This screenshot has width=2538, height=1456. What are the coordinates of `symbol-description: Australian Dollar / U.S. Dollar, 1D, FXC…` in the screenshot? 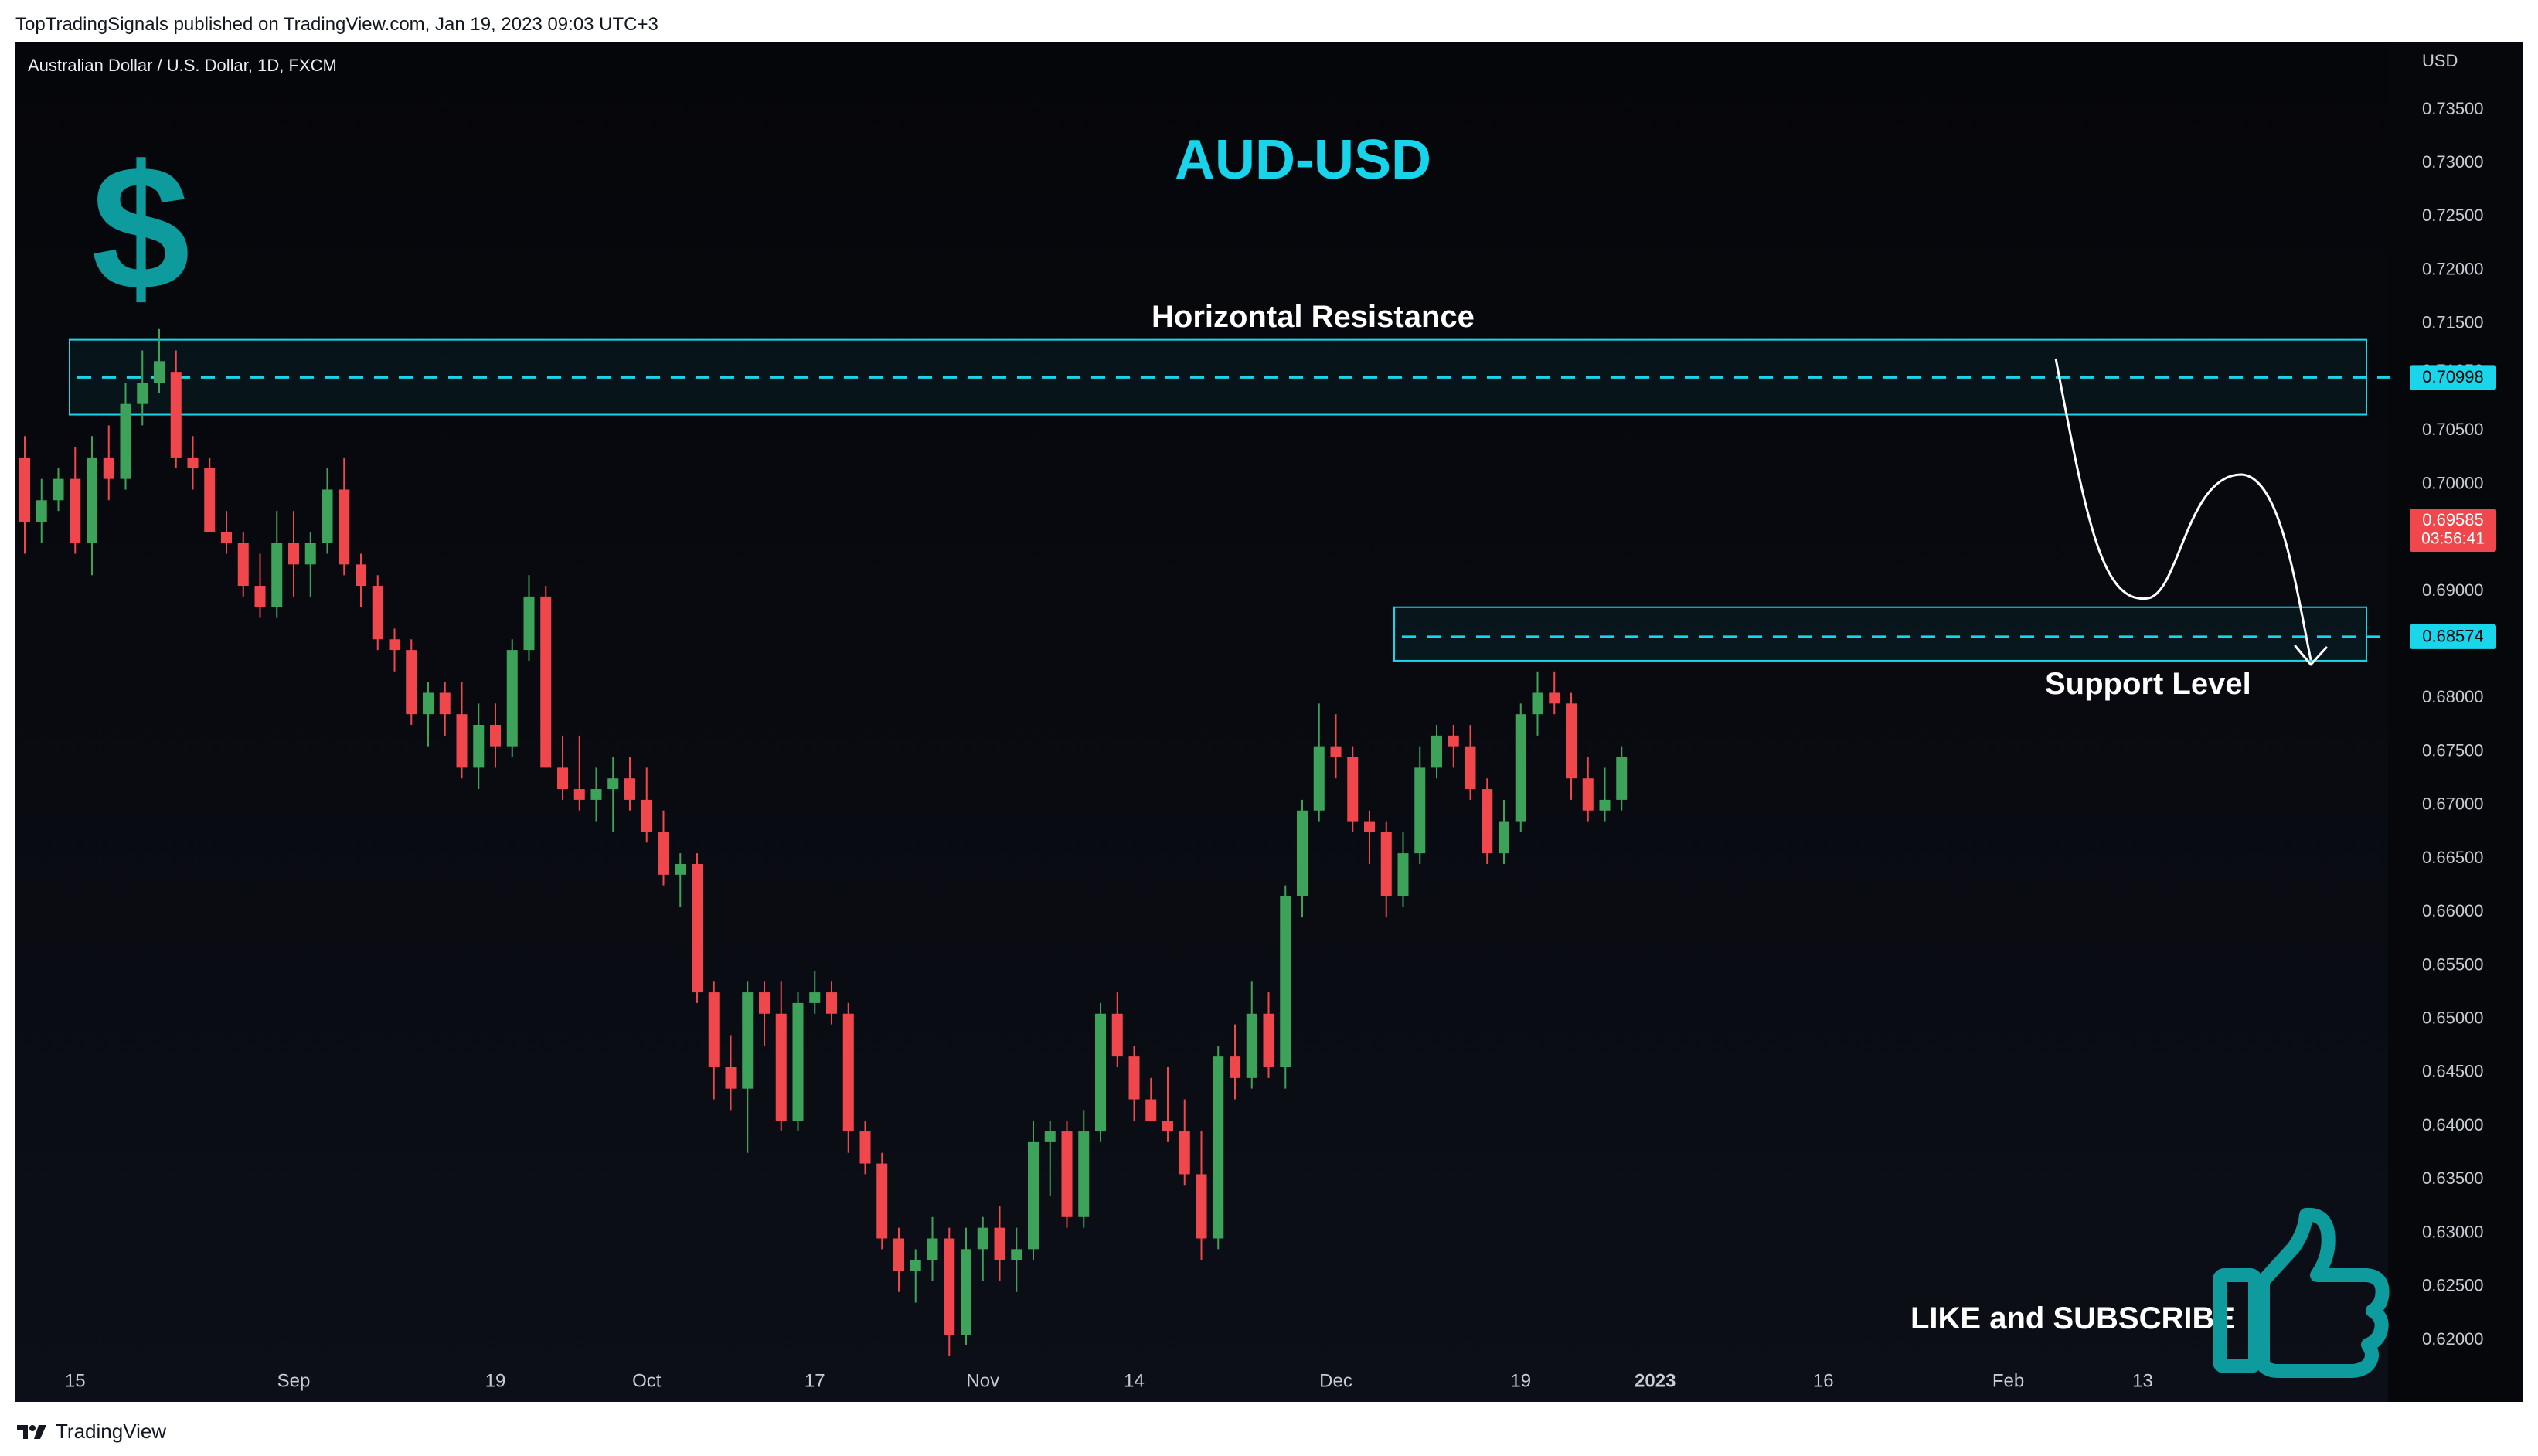 It's located at (182, 66).